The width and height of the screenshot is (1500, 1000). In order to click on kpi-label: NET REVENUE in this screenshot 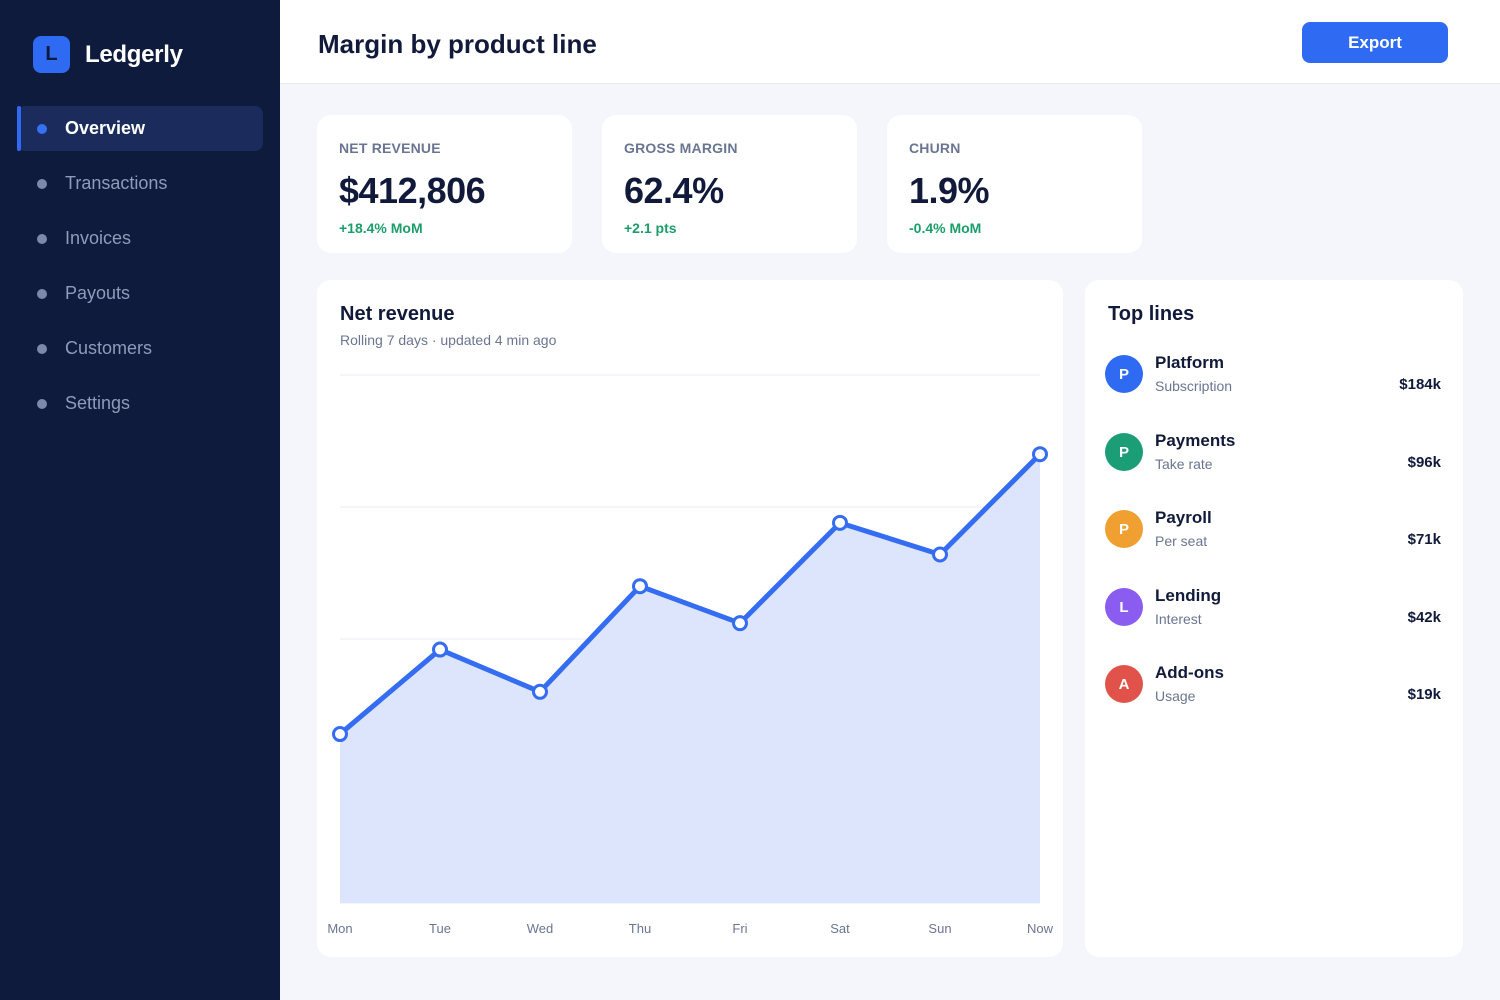, I will do `click(390, 148)`.